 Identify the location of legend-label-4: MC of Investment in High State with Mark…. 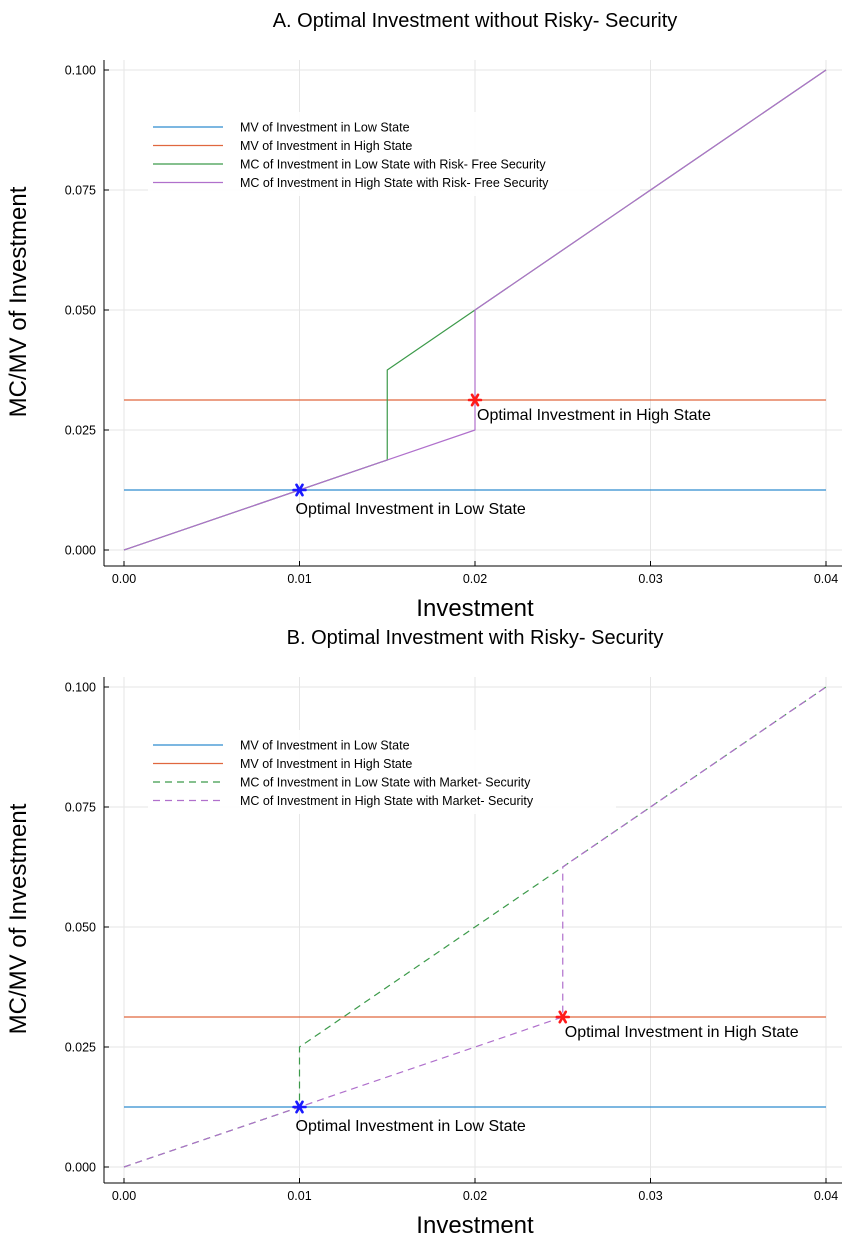
(387, 801).